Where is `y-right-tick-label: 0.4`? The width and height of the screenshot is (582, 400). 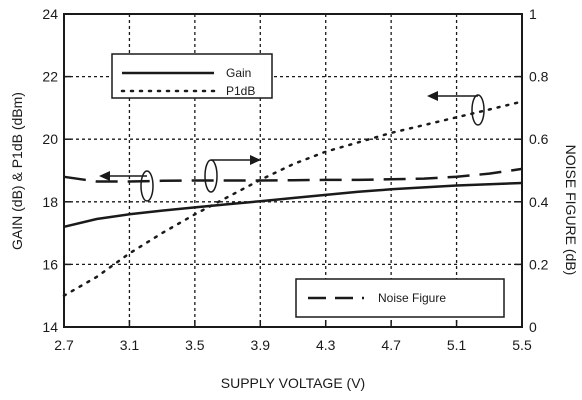
y-right-tick-label: 0.4 is located at coordinates (539, 202).